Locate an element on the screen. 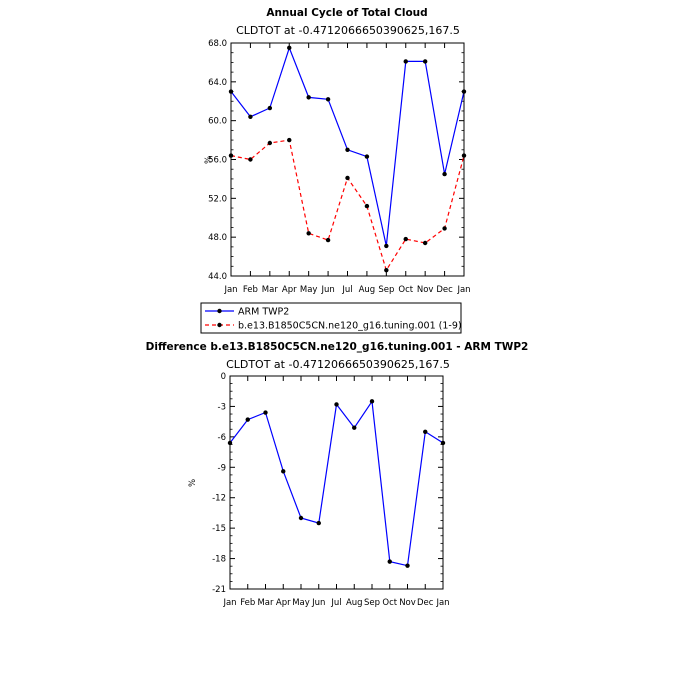  y-tick-labels: 44.0 48.0 52.0 56.0 60.0 64.0 68.0 is located at coordinates (336, 160).